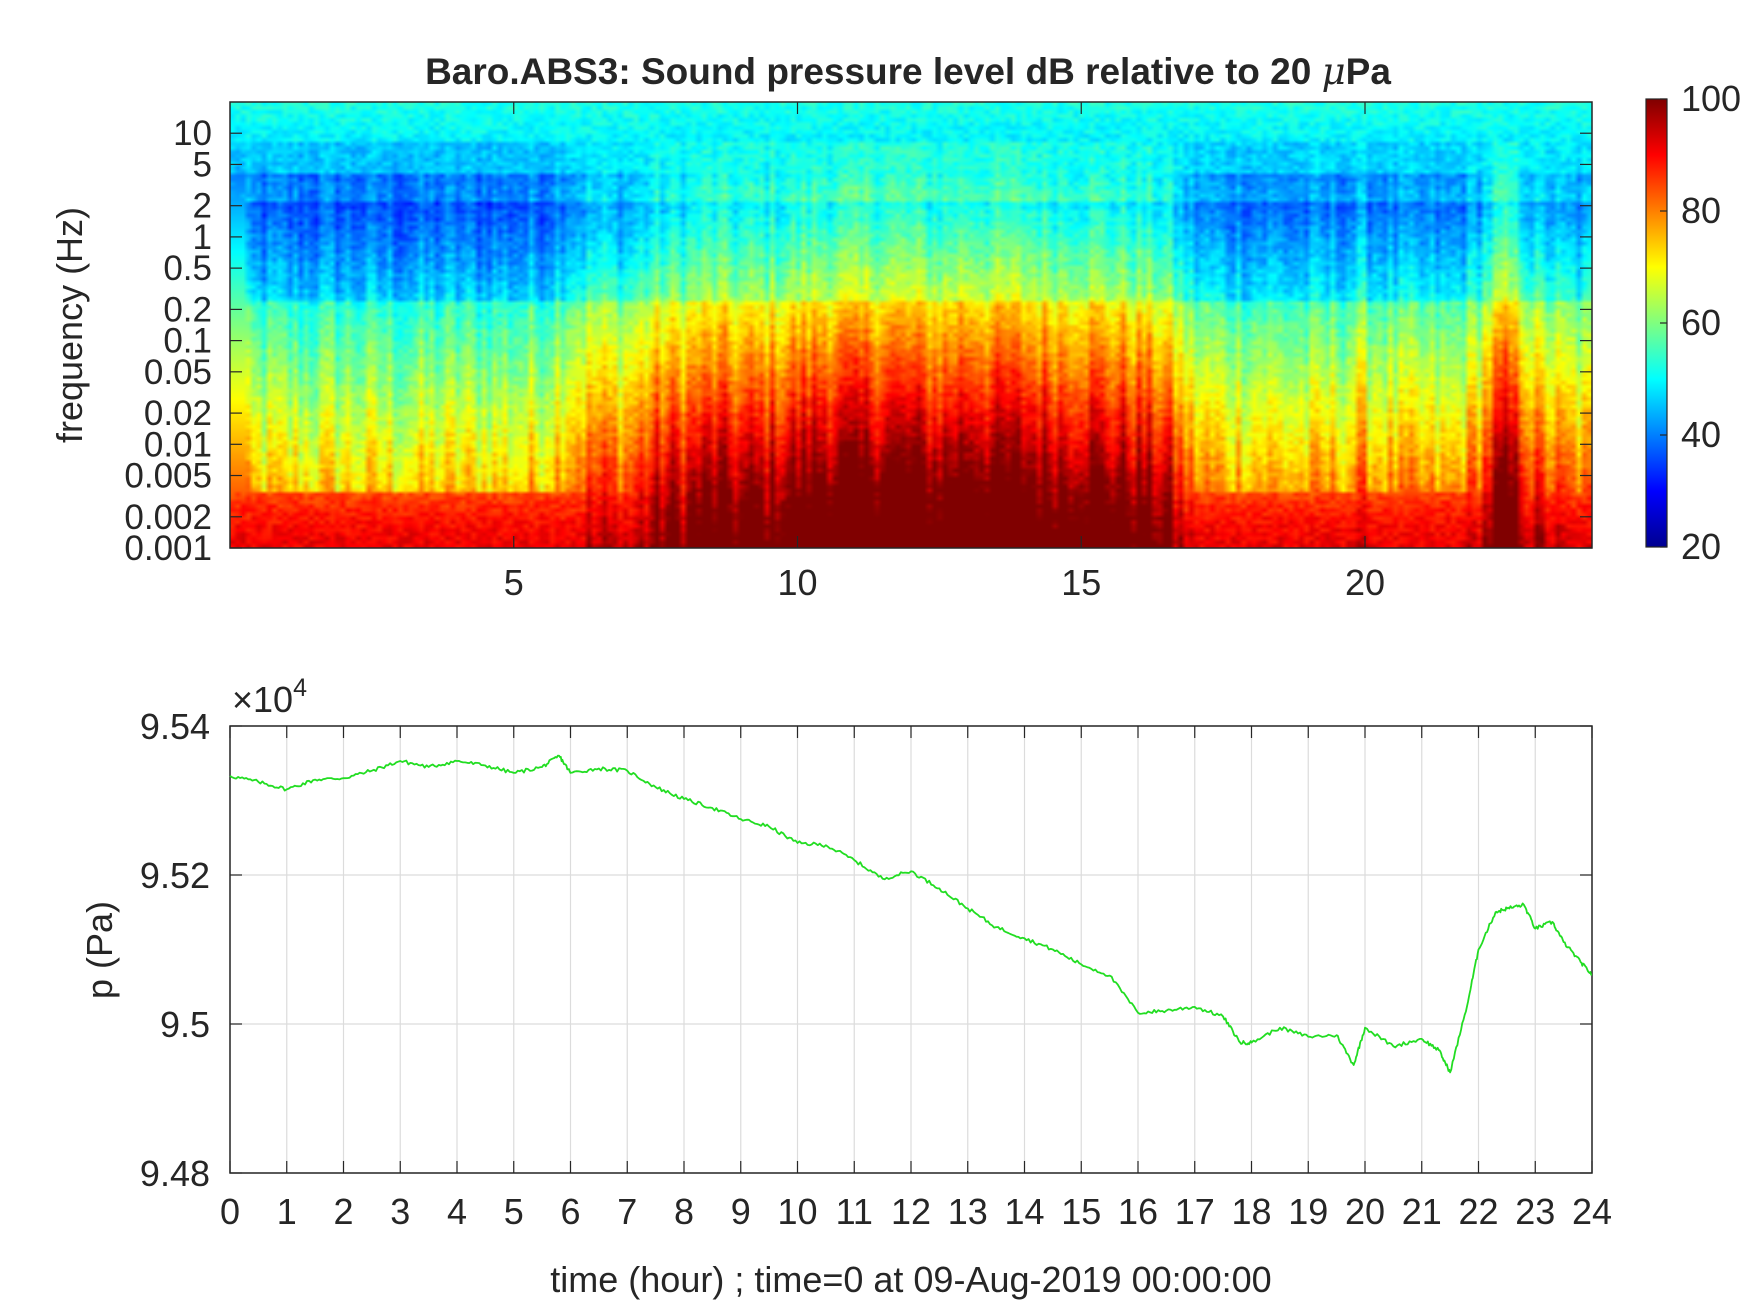  Describe the element at coordinates (178, 413) in the screenshot. I see `spectrogram-y-tick-label: 0.02` at that location.